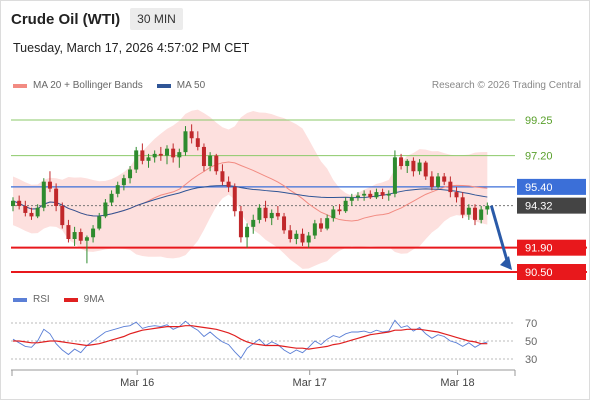 This screenshot has height=400, width=590. I want to click on level-label-90.50: 90.50, so click(539, 273).